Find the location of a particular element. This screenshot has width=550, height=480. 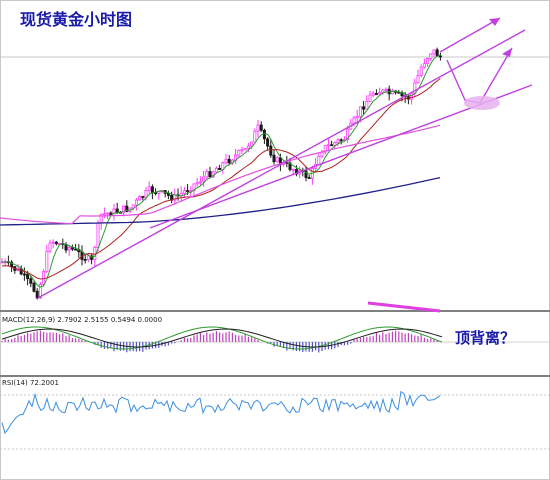

chart-title: 现货黄金小时图 is located at coordinates (76, 19).